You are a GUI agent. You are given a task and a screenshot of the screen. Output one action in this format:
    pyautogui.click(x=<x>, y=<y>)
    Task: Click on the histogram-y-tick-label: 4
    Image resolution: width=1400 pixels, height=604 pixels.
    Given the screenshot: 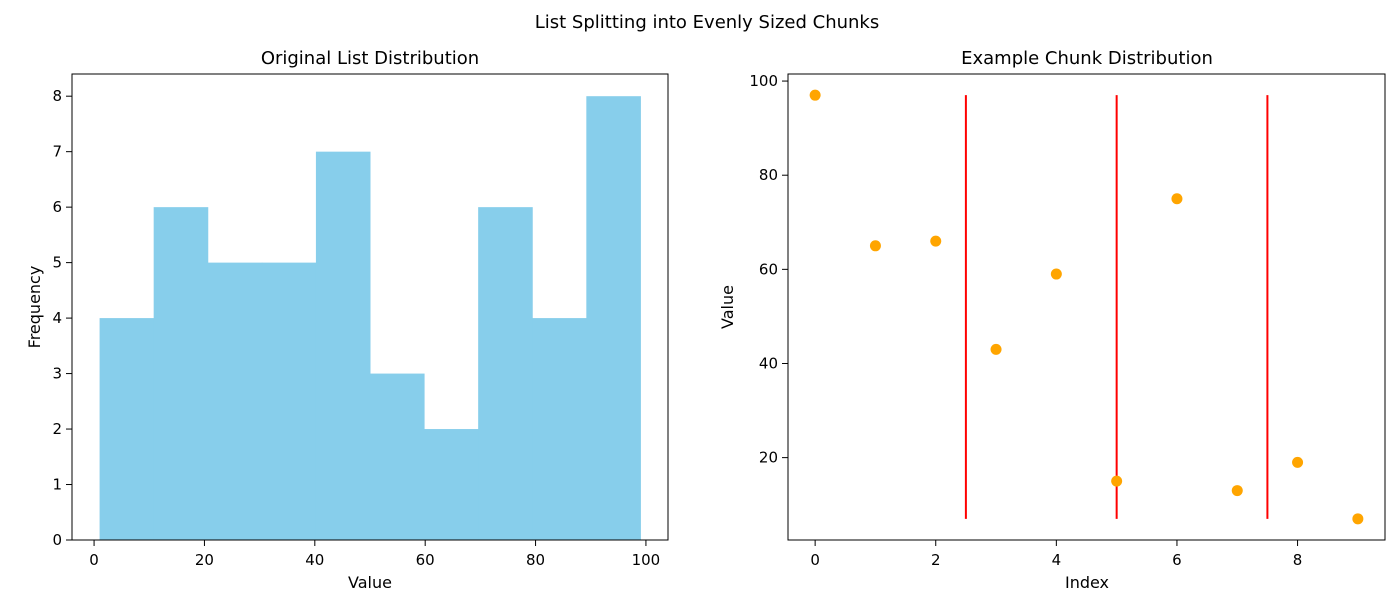 What is the action you would take?
    pyautogui.click(x=57, y=318)
    